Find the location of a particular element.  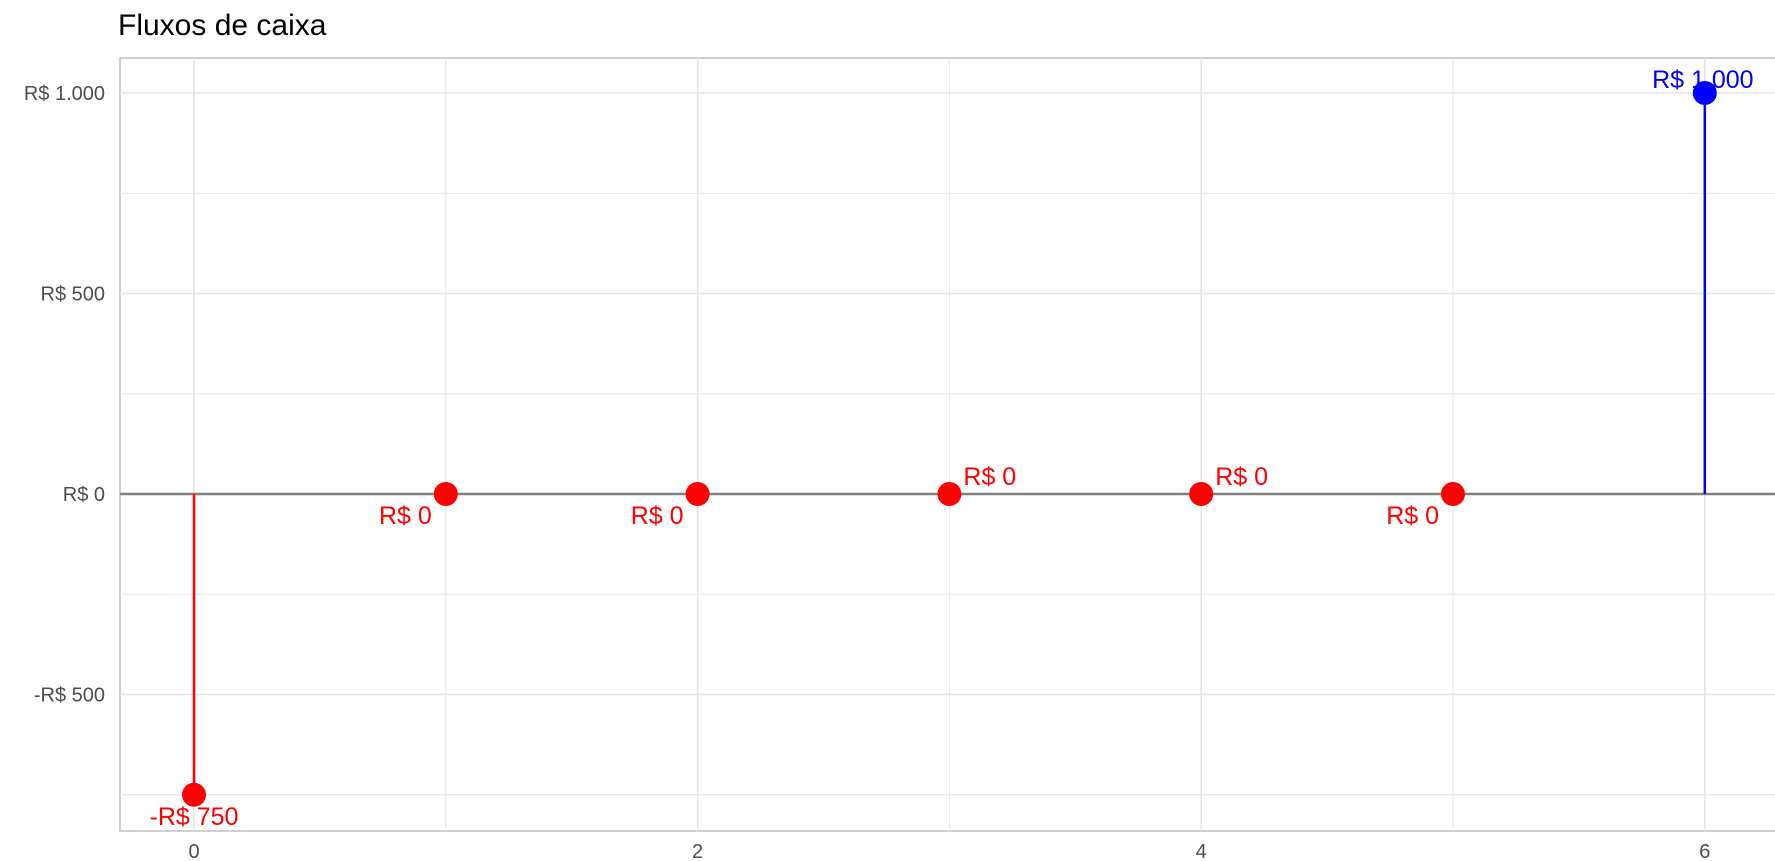

x-tick-label: 4 is located at coordinates (1201, 851).